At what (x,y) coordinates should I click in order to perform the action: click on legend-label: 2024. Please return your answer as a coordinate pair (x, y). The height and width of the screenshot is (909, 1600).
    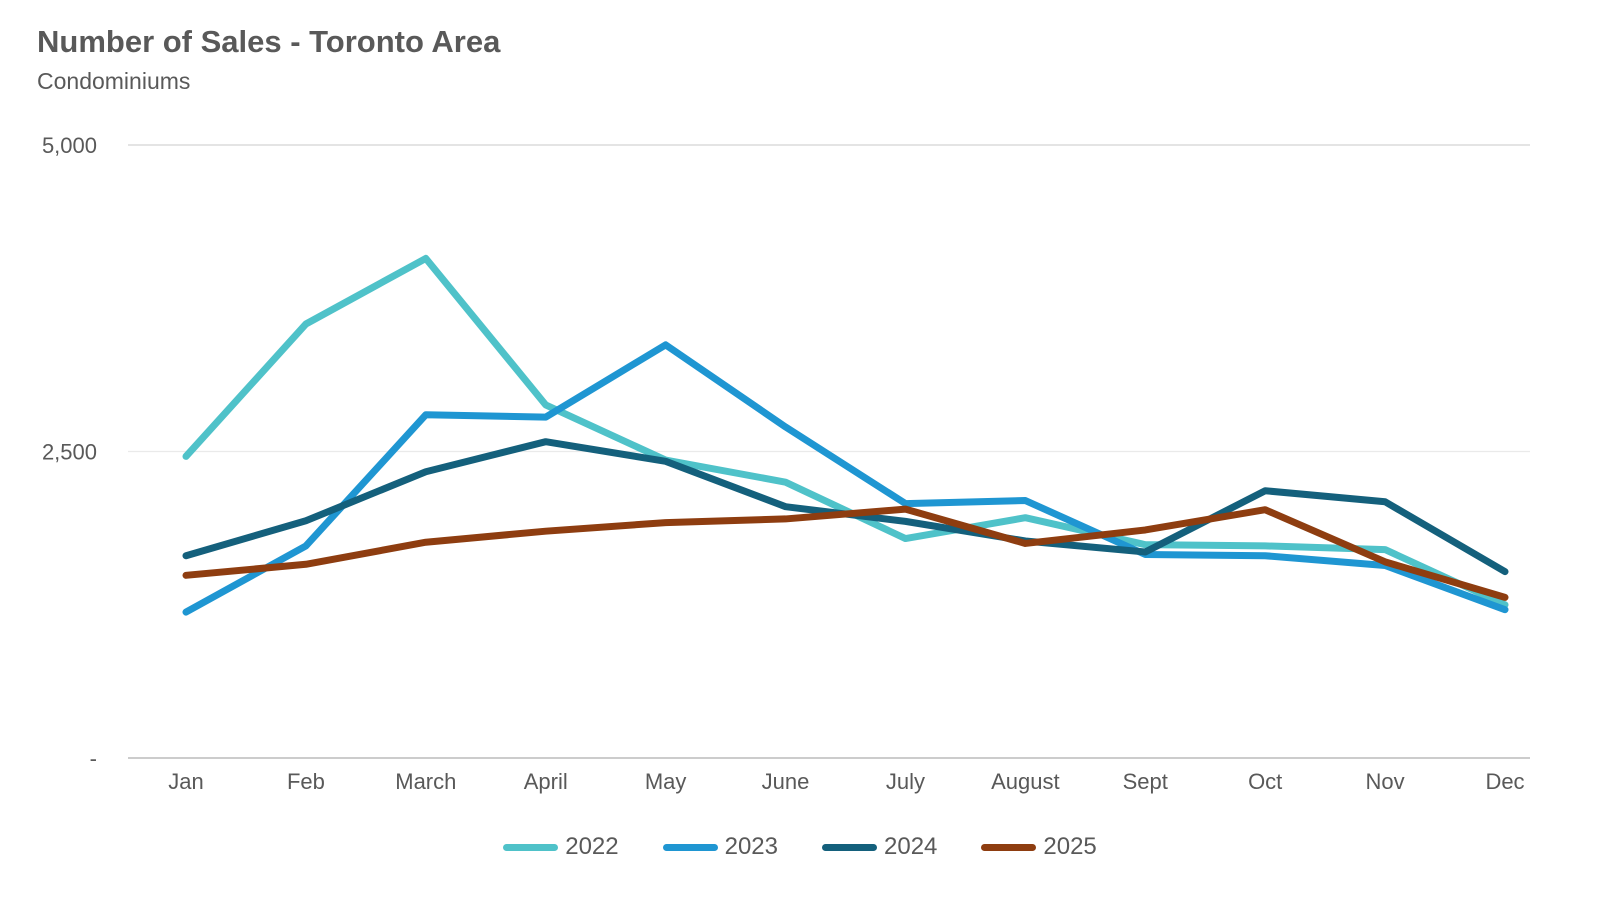
    Looking at the image, I should click on (911, 846).